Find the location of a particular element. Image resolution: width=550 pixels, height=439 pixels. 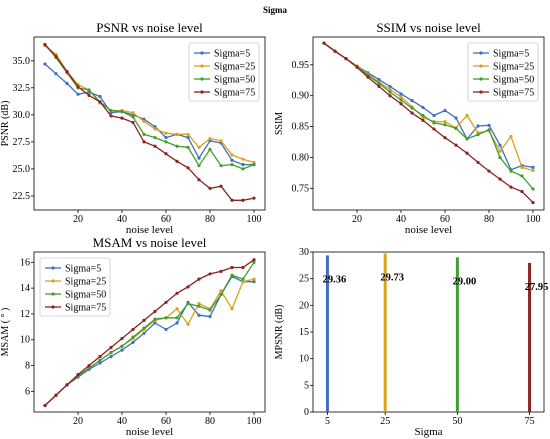

y-tick-label: 8 is located at coordinates (27, 366).